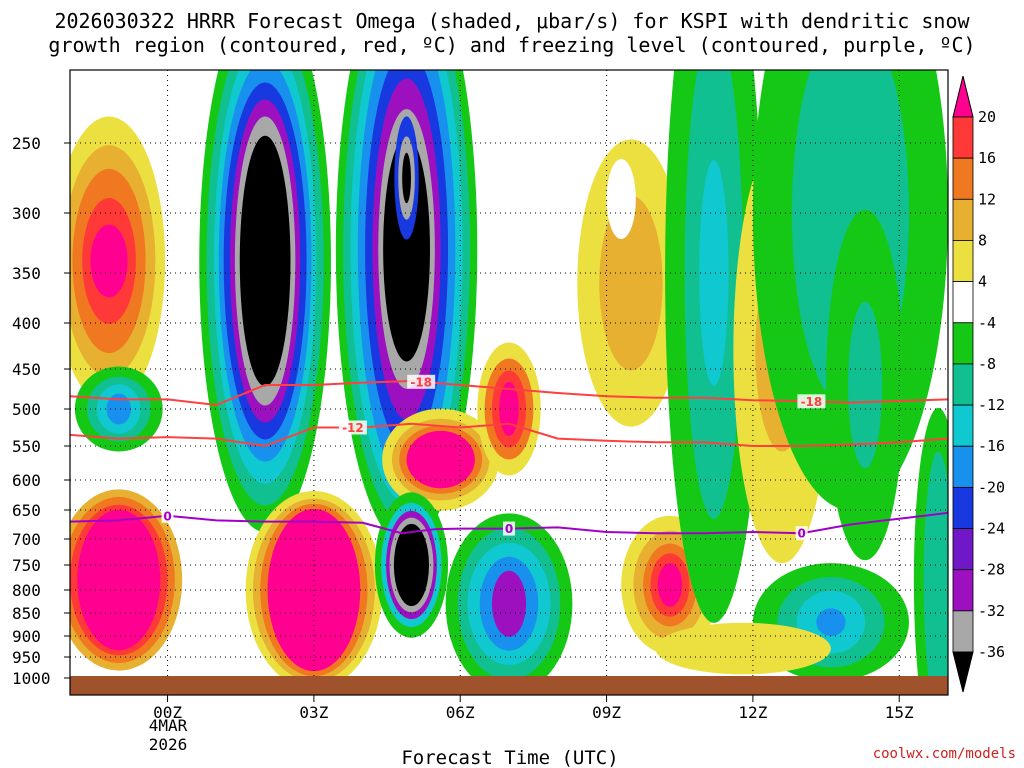 Image resolution: width=1024 pixels, height=768 pixels. Describe the element at coordinates (631, 283) in the screenshot. I see `omega-blob-11-band-1-gold` at that location.